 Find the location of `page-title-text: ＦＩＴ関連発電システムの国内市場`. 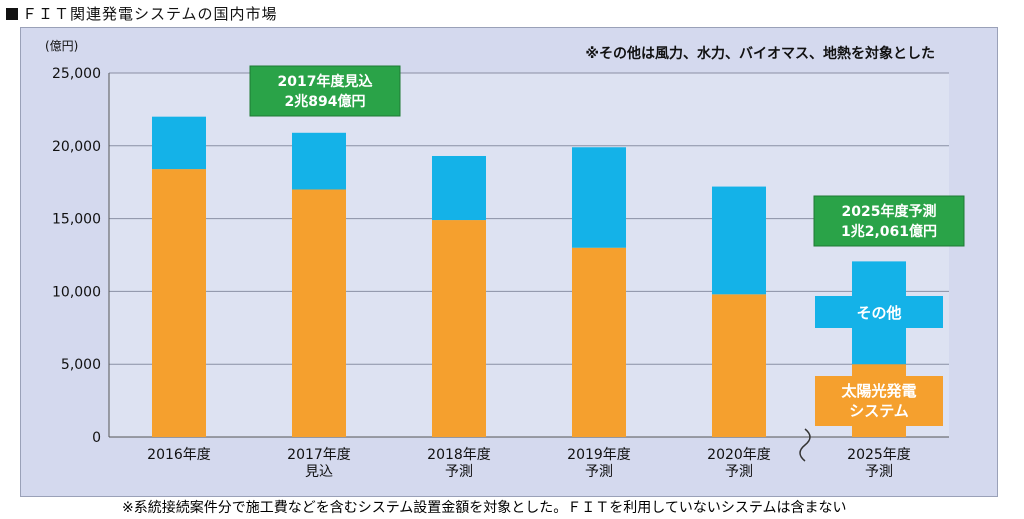

page-title-text: ＦＩＴ関連発電システムの国内市場 is located at coordinates (150, 14).